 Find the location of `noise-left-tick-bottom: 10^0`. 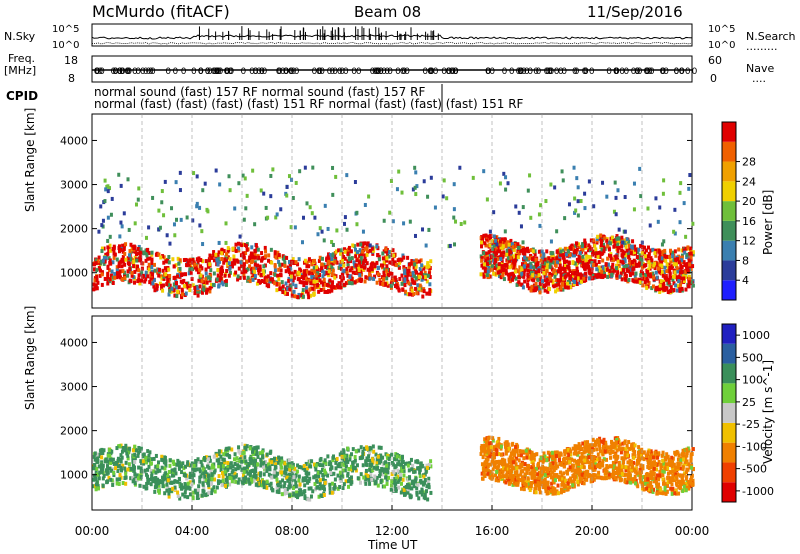

noise-left-tick-bottom: 10^0 is located at coordinates (65, 45).